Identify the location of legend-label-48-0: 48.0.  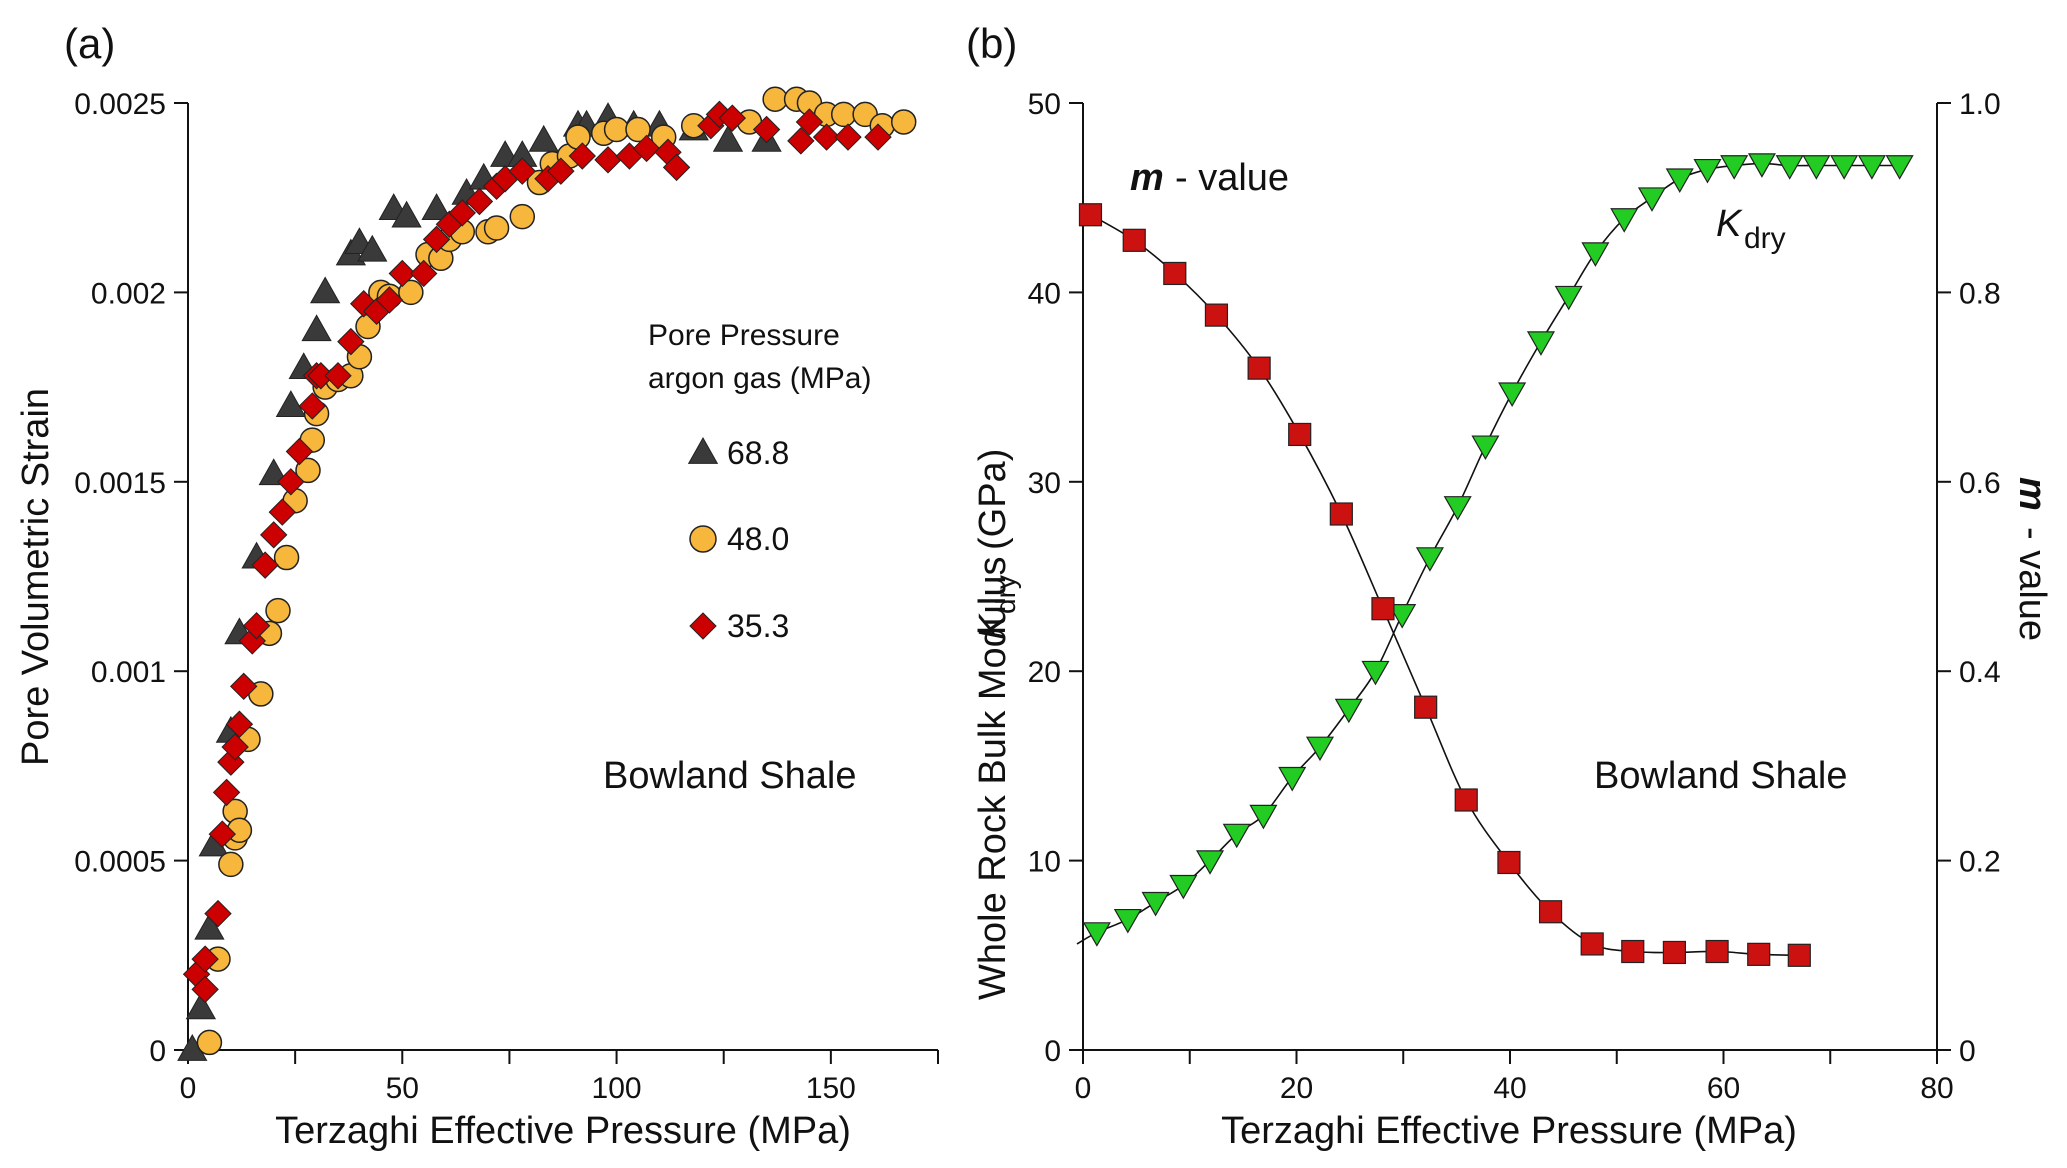
(758, 539).